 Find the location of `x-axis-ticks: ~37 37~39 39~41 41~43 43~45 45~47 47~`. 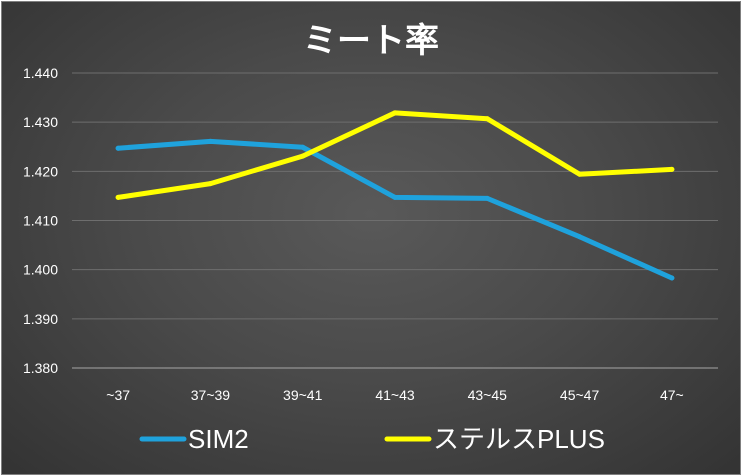

x-axis-ticks: ~37 37~39 39~41 41~43 43~45 45~47 47~ is located at coordinates (394, 395).